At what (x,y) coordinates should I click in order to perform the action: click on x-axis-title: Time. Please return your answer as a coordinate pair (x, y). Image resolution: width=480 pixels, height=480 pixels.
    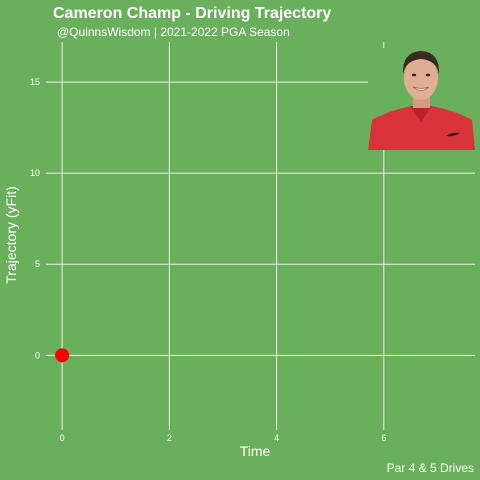
    Looking at the image, I should click on (255, 451).